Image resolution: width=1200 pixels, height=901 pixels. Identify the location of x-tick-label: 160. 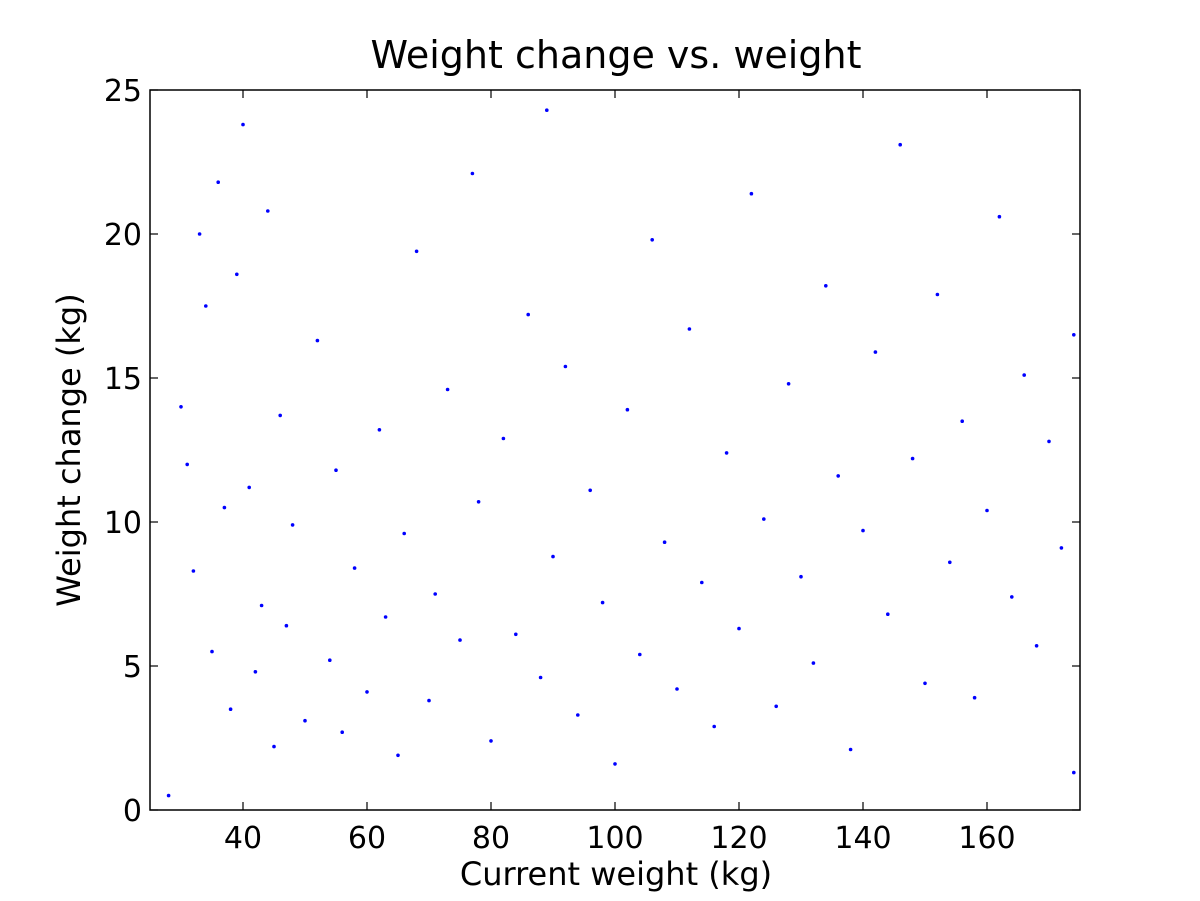
(986, 838).